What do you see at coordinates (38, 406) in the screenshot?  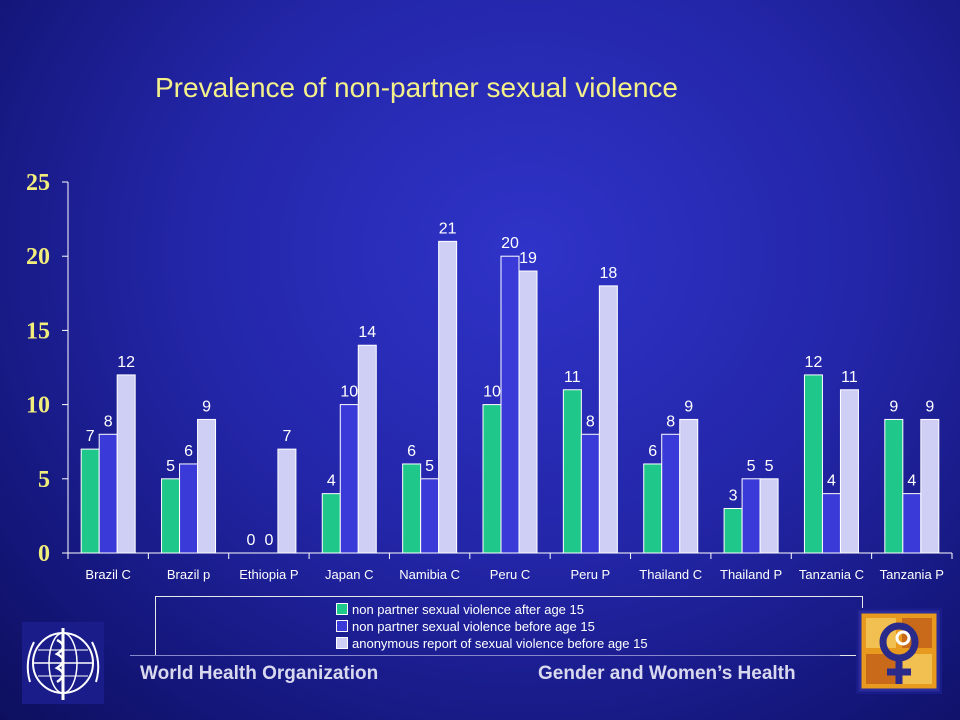 I see `y-tick-label: 10` at bounding box center [38, 406].